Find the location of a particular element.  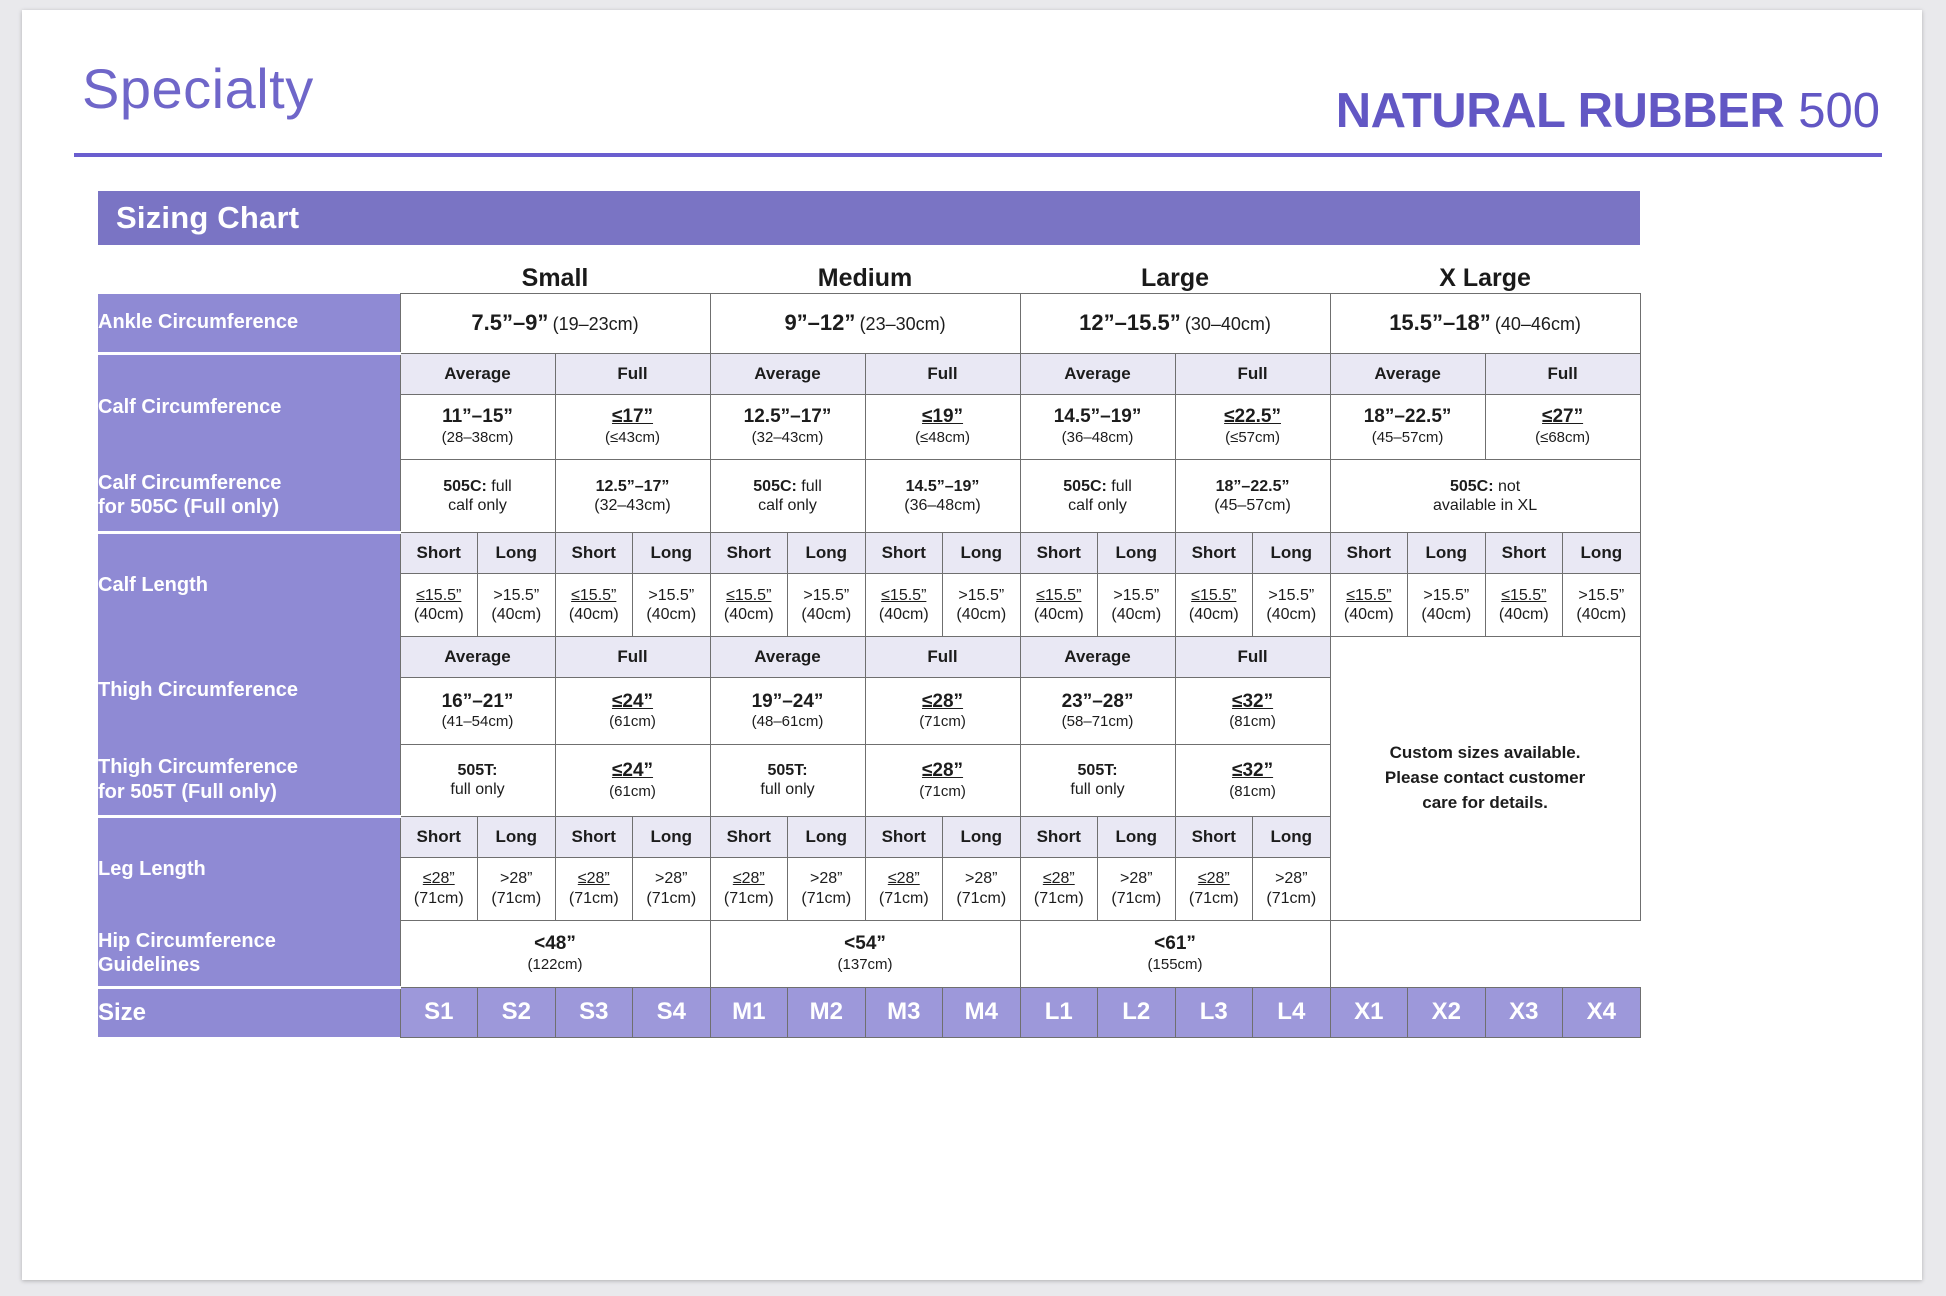

calf-length-15-cm: (40cm) is located at coordinates (1601, 614).